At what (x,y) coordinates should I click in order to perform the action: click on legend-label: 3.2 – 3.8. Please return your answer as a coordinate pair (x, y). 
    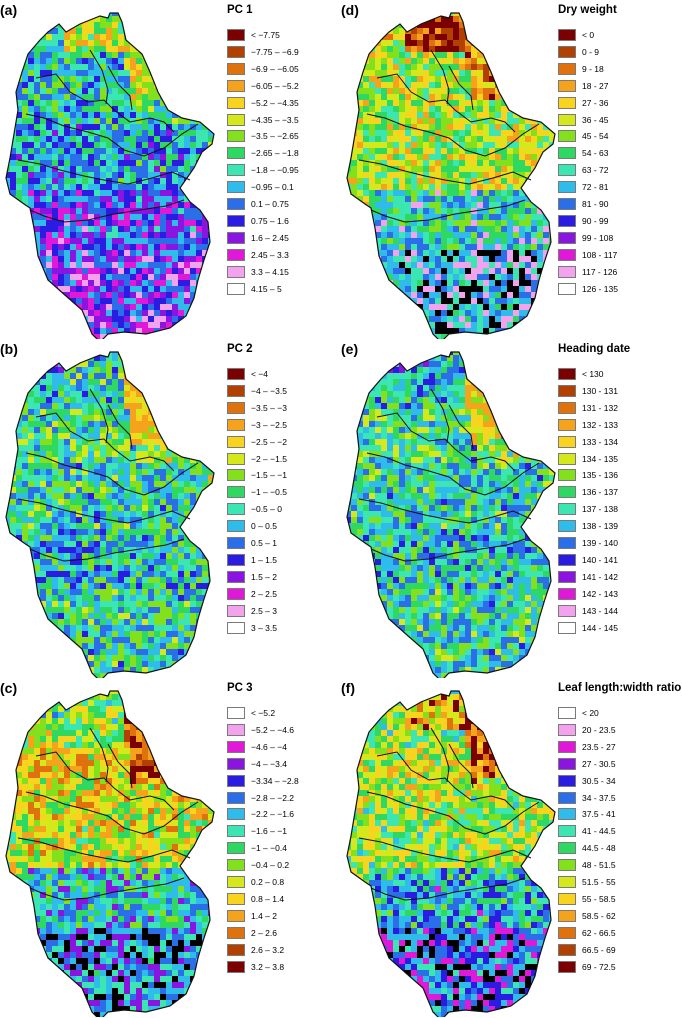
    Looking at the image, I should click on (268, 966).